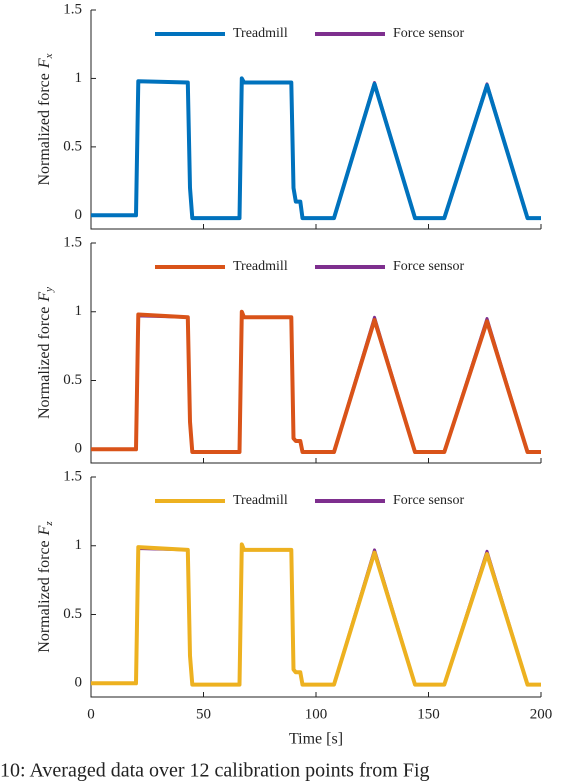  Describe the element at coordinates (91, 714) in the screenshot. I see `x-tick-label: 0` at that location.